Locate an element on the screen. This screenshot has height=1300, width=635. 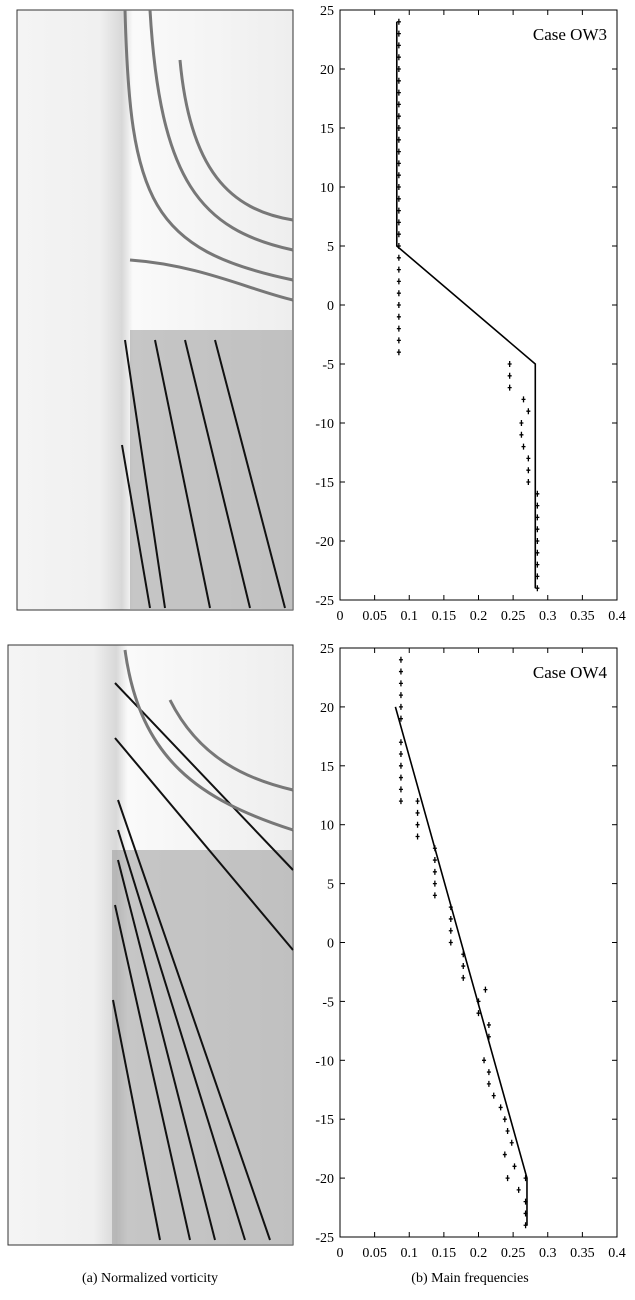
y-tick-label: -15 is located at coordinates (324, 1120).